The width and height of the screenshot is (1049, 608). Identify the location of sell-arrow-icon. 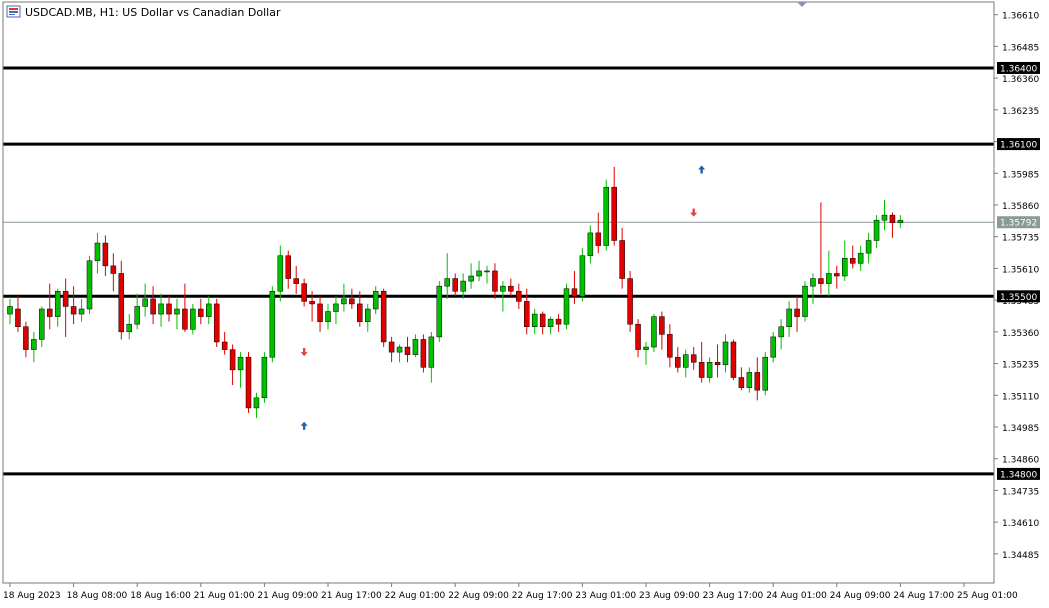
(304, 352).